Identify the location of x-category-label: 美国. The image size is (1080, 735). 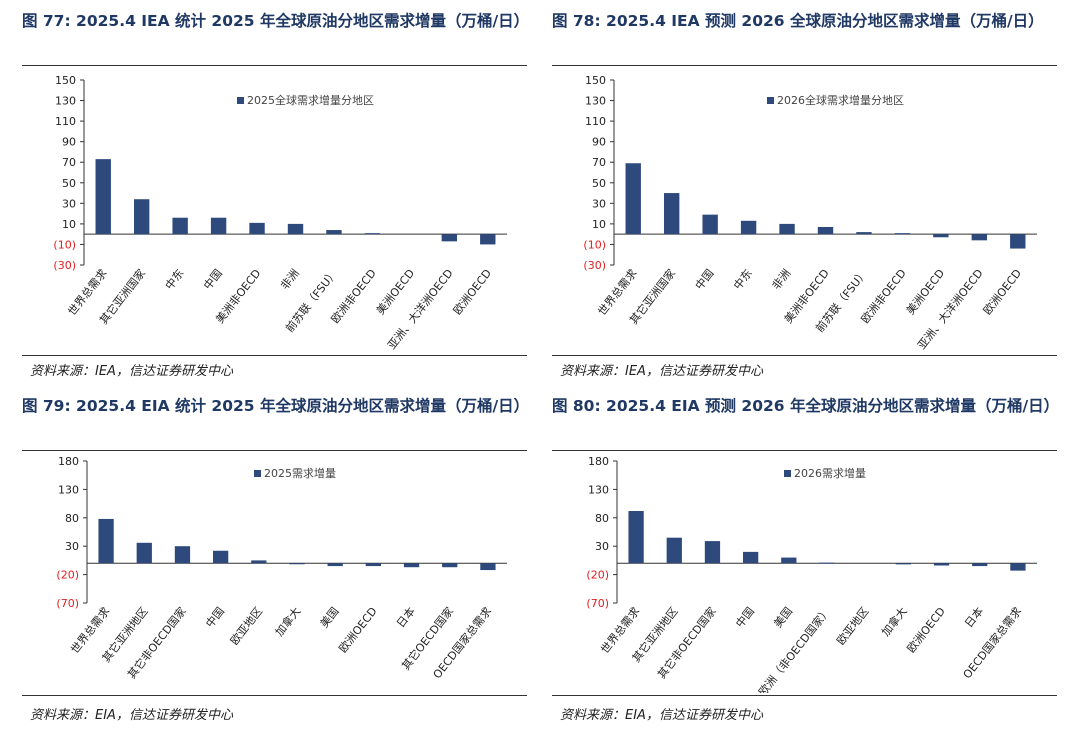
(783, 617).